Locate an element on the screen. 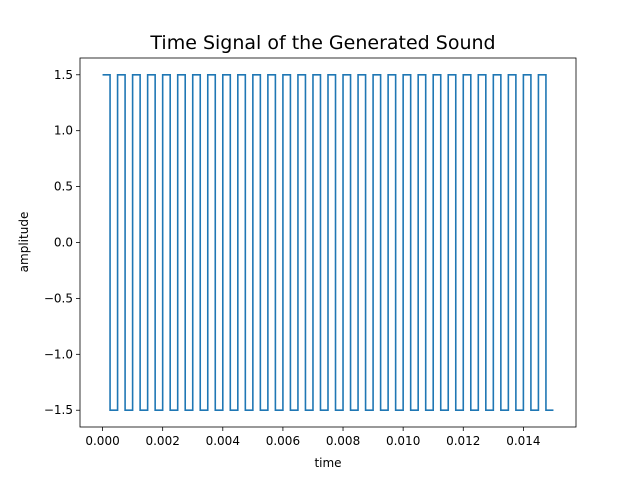 The width and height of the screenshot is (640, 480). x-tick-label: 0.012 is located at coordinates (463, 441).